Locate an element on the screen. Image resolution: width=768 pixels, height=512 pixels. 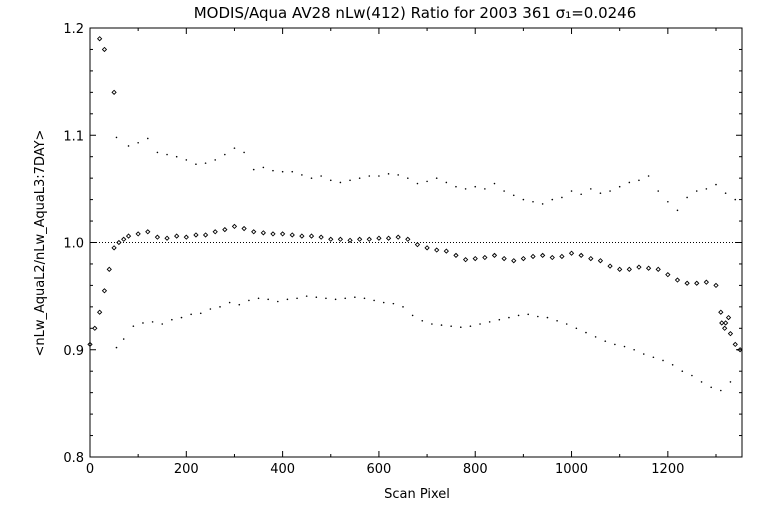
y-tick-label: 1.2 is located at coordinates (73, 29).